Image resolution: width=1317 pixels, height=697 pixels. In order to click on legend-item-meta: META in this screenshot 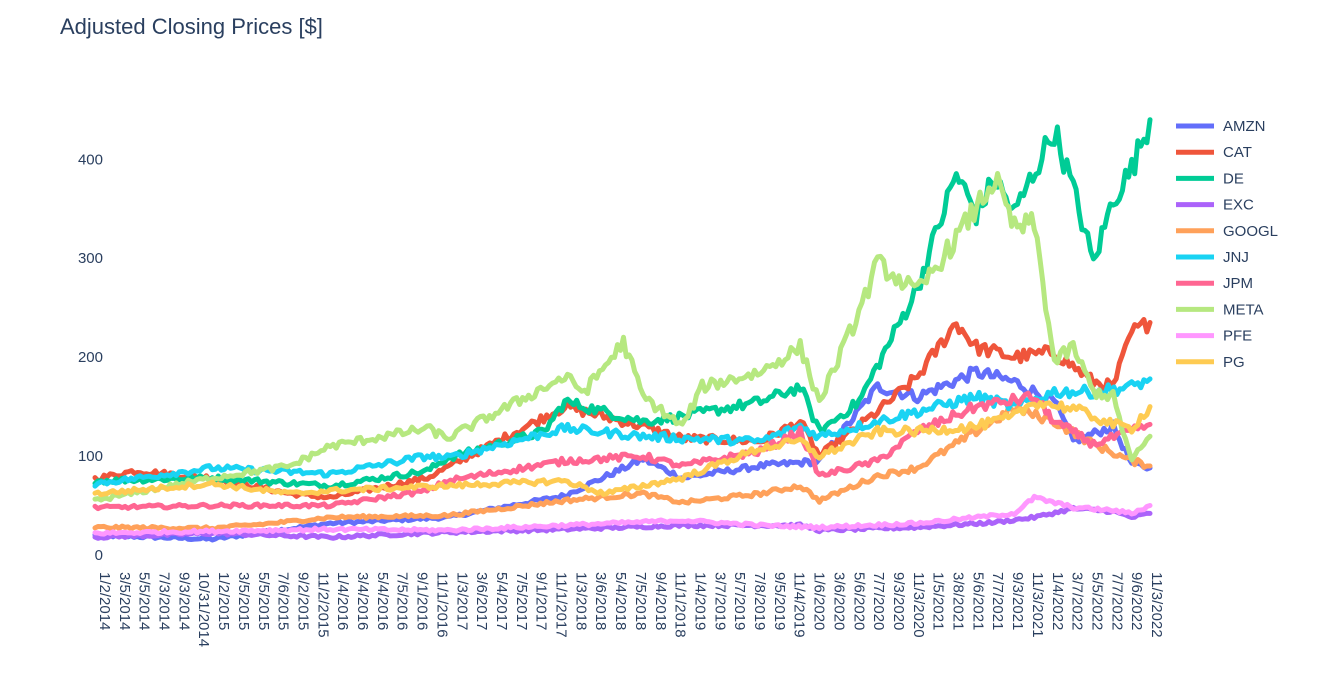, I will do `click(1220, 309)`.